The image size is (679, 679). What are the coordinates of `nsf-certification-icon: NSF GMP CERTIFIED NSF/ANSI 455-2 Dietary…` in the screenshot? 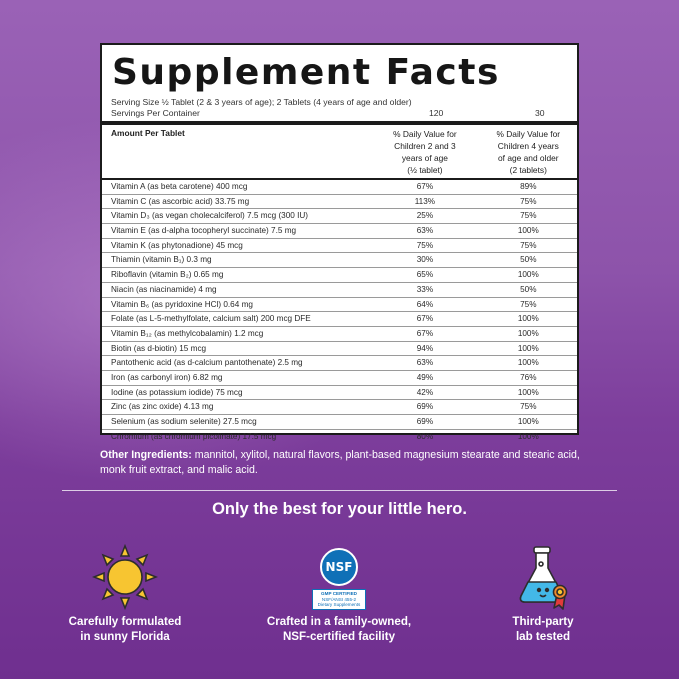 It's located at (339, 574).